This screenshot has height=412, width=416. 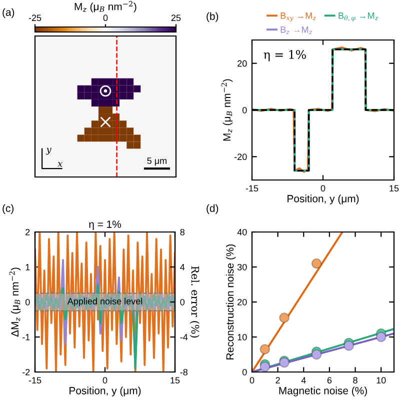 I want to click on text: (b), so click(x=212, y=17).